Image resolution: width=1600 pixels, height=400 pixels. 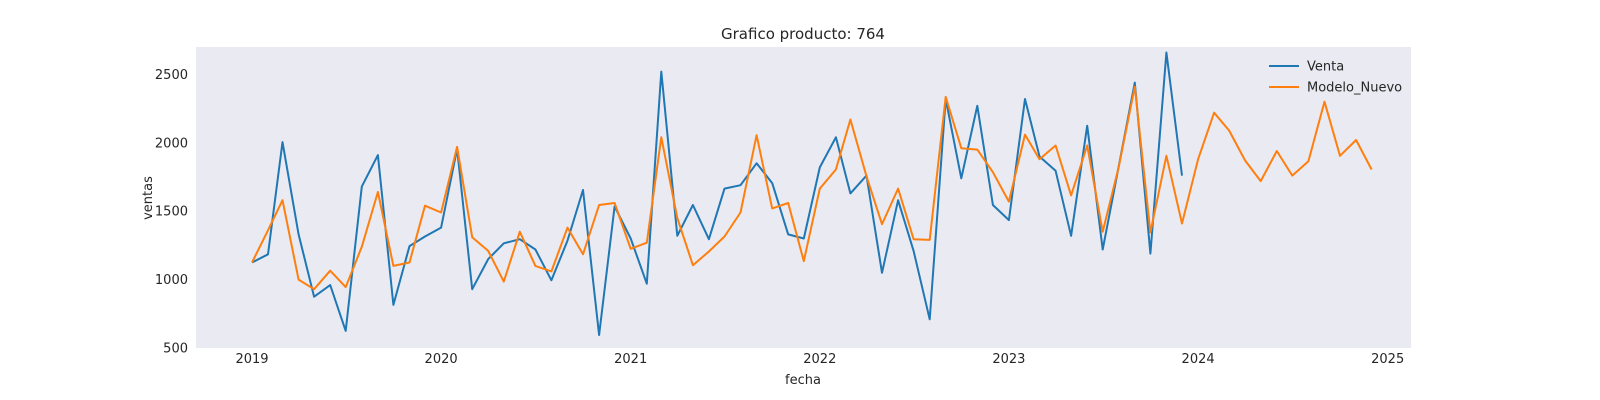 I want to click on y-axis-label: ventas, so click(x=148, y=198).